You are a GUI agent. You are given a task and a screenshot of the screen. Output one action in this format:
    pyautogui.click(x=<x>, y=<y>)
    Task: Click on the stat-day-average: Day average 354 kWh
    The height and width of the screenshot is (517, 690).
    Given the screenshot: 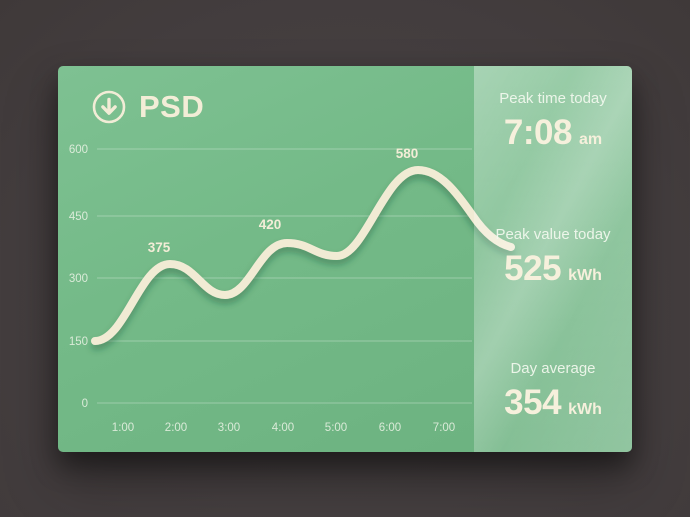 What is the action you would take?
    pyautogui.click(x=553, y=390)
    